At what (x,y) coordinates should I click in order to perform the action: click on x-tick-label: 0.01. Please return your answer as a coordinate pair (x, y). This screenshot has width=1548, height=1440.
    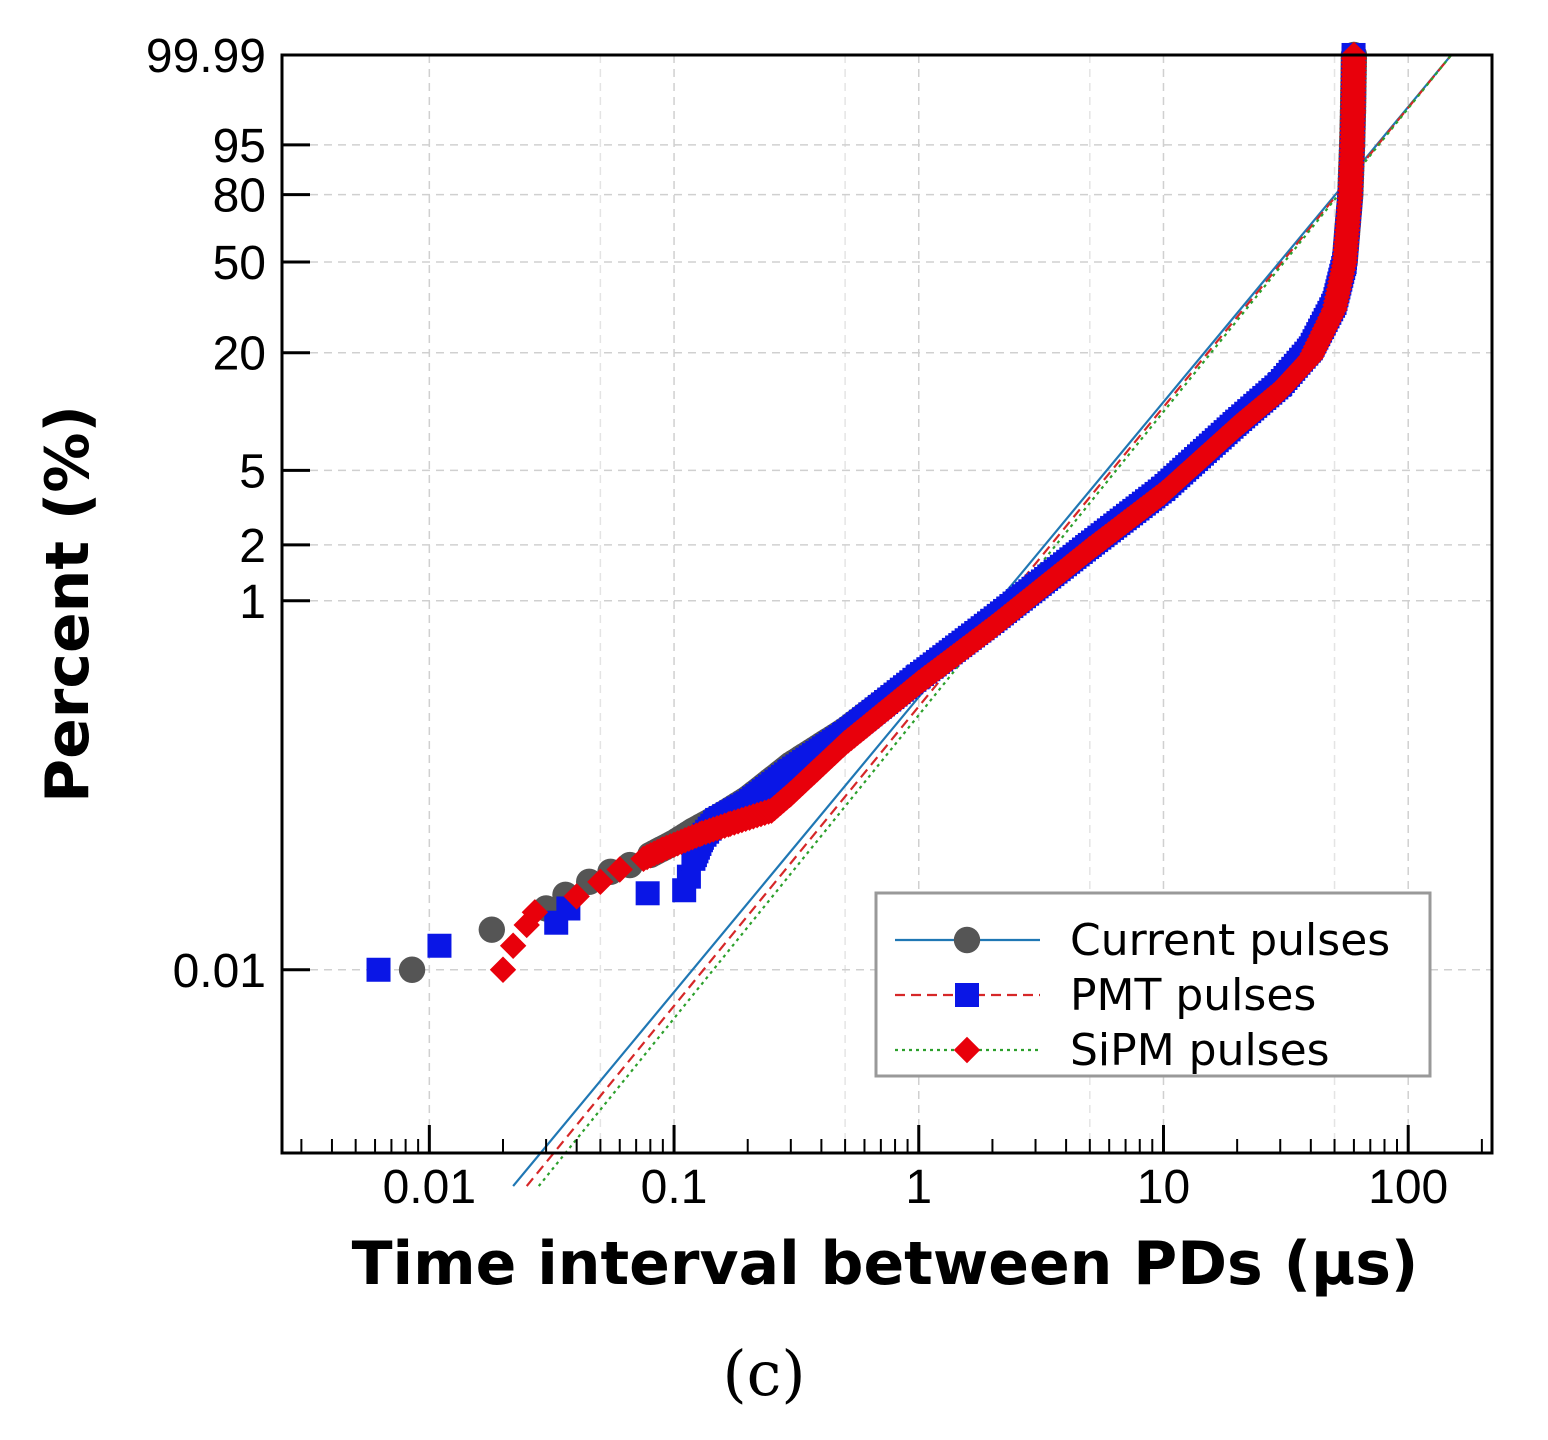
    Looking at the image, I should click on (429, 1187).